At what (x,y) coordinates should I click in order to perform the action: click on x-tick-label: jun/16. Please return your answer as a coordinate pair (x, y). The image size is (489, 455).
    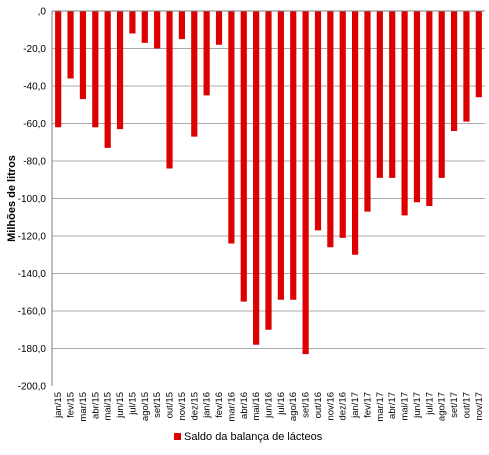
    Looking at the image, I should click on (269, 405).